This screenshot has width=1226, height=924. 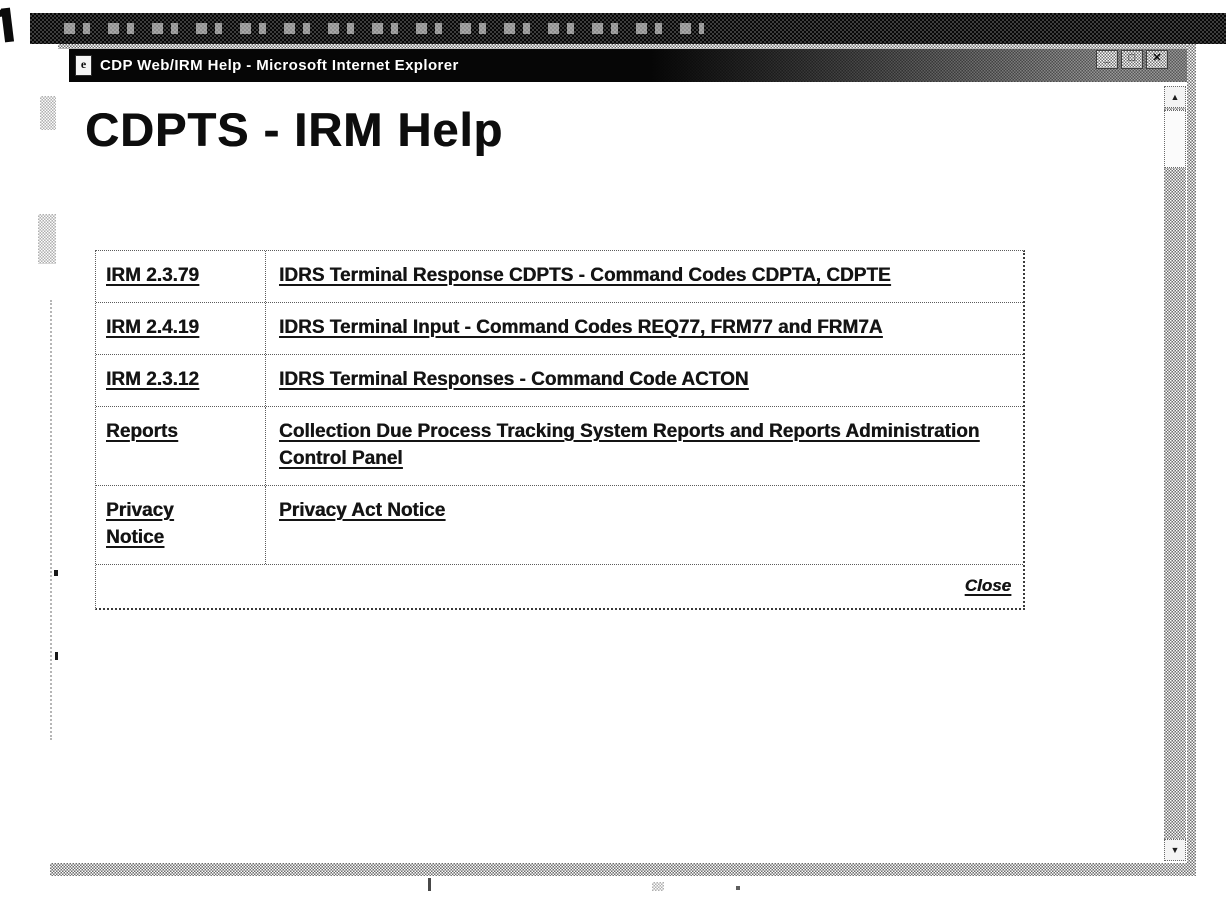 I want to click on irm-link: IRM 2.4.19, so click(x=152, y=327).